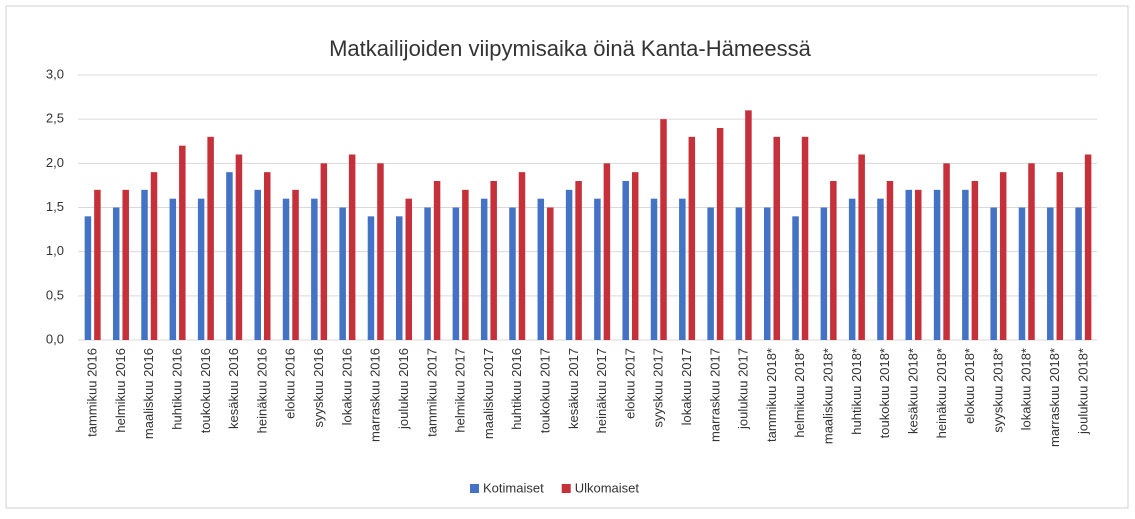 The image size is (1135, 519). What do you see at coordinates (912, 391) in the screenshot?
I see `x-tick-label: kesäkuu 2018*` at bounding box center [912, 391].